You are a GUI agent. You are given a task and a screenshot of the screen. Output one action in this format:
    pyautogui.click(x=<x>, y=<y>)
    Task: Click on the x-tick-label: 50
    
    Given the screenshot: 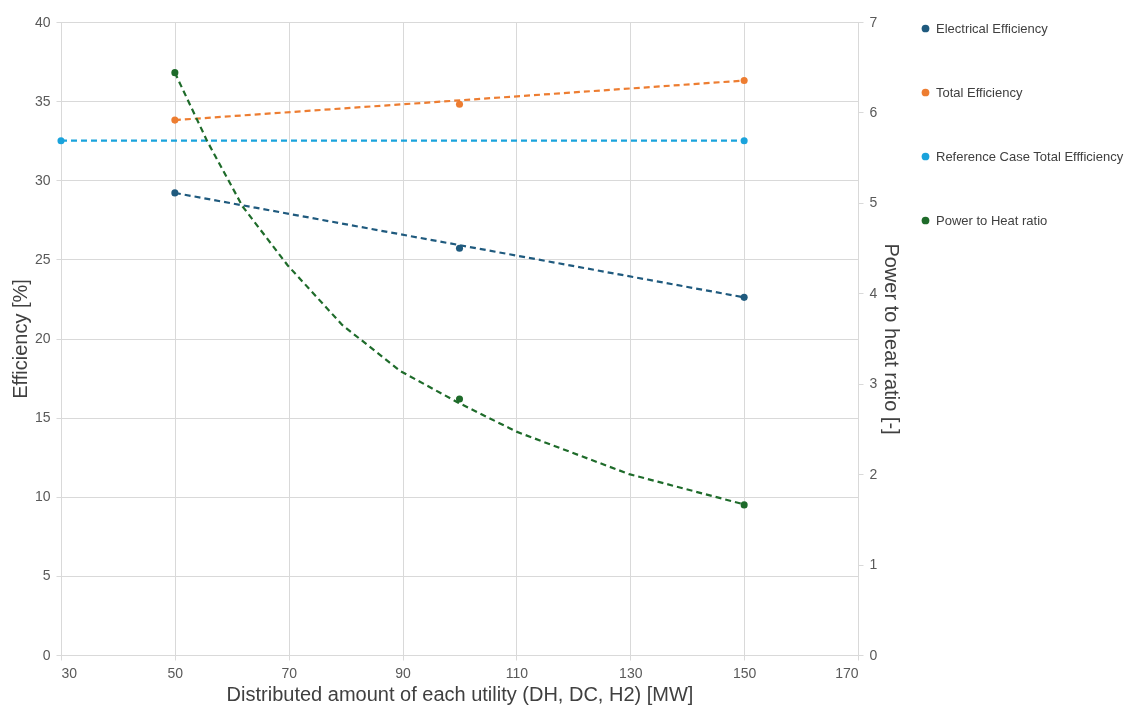 What is the action you would take?
    pyautogui.click(x=175, y=672)
    